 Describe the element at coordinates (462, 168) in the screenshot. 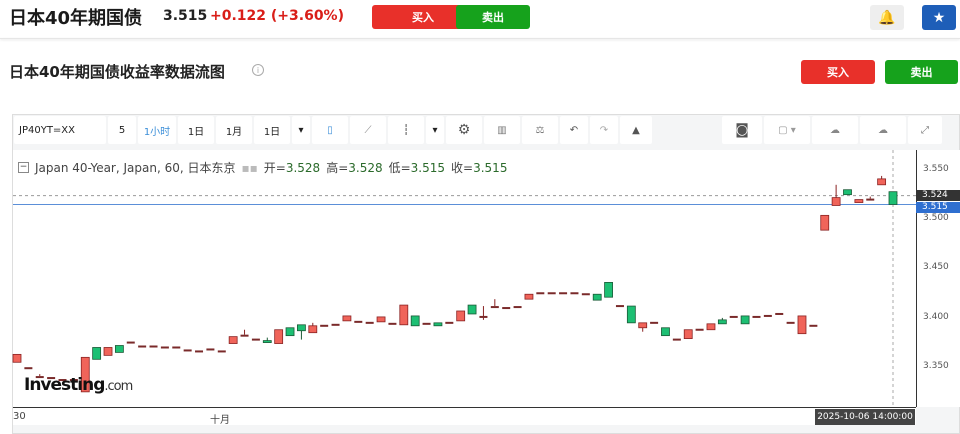

I see `close-label: 收=` at that location.